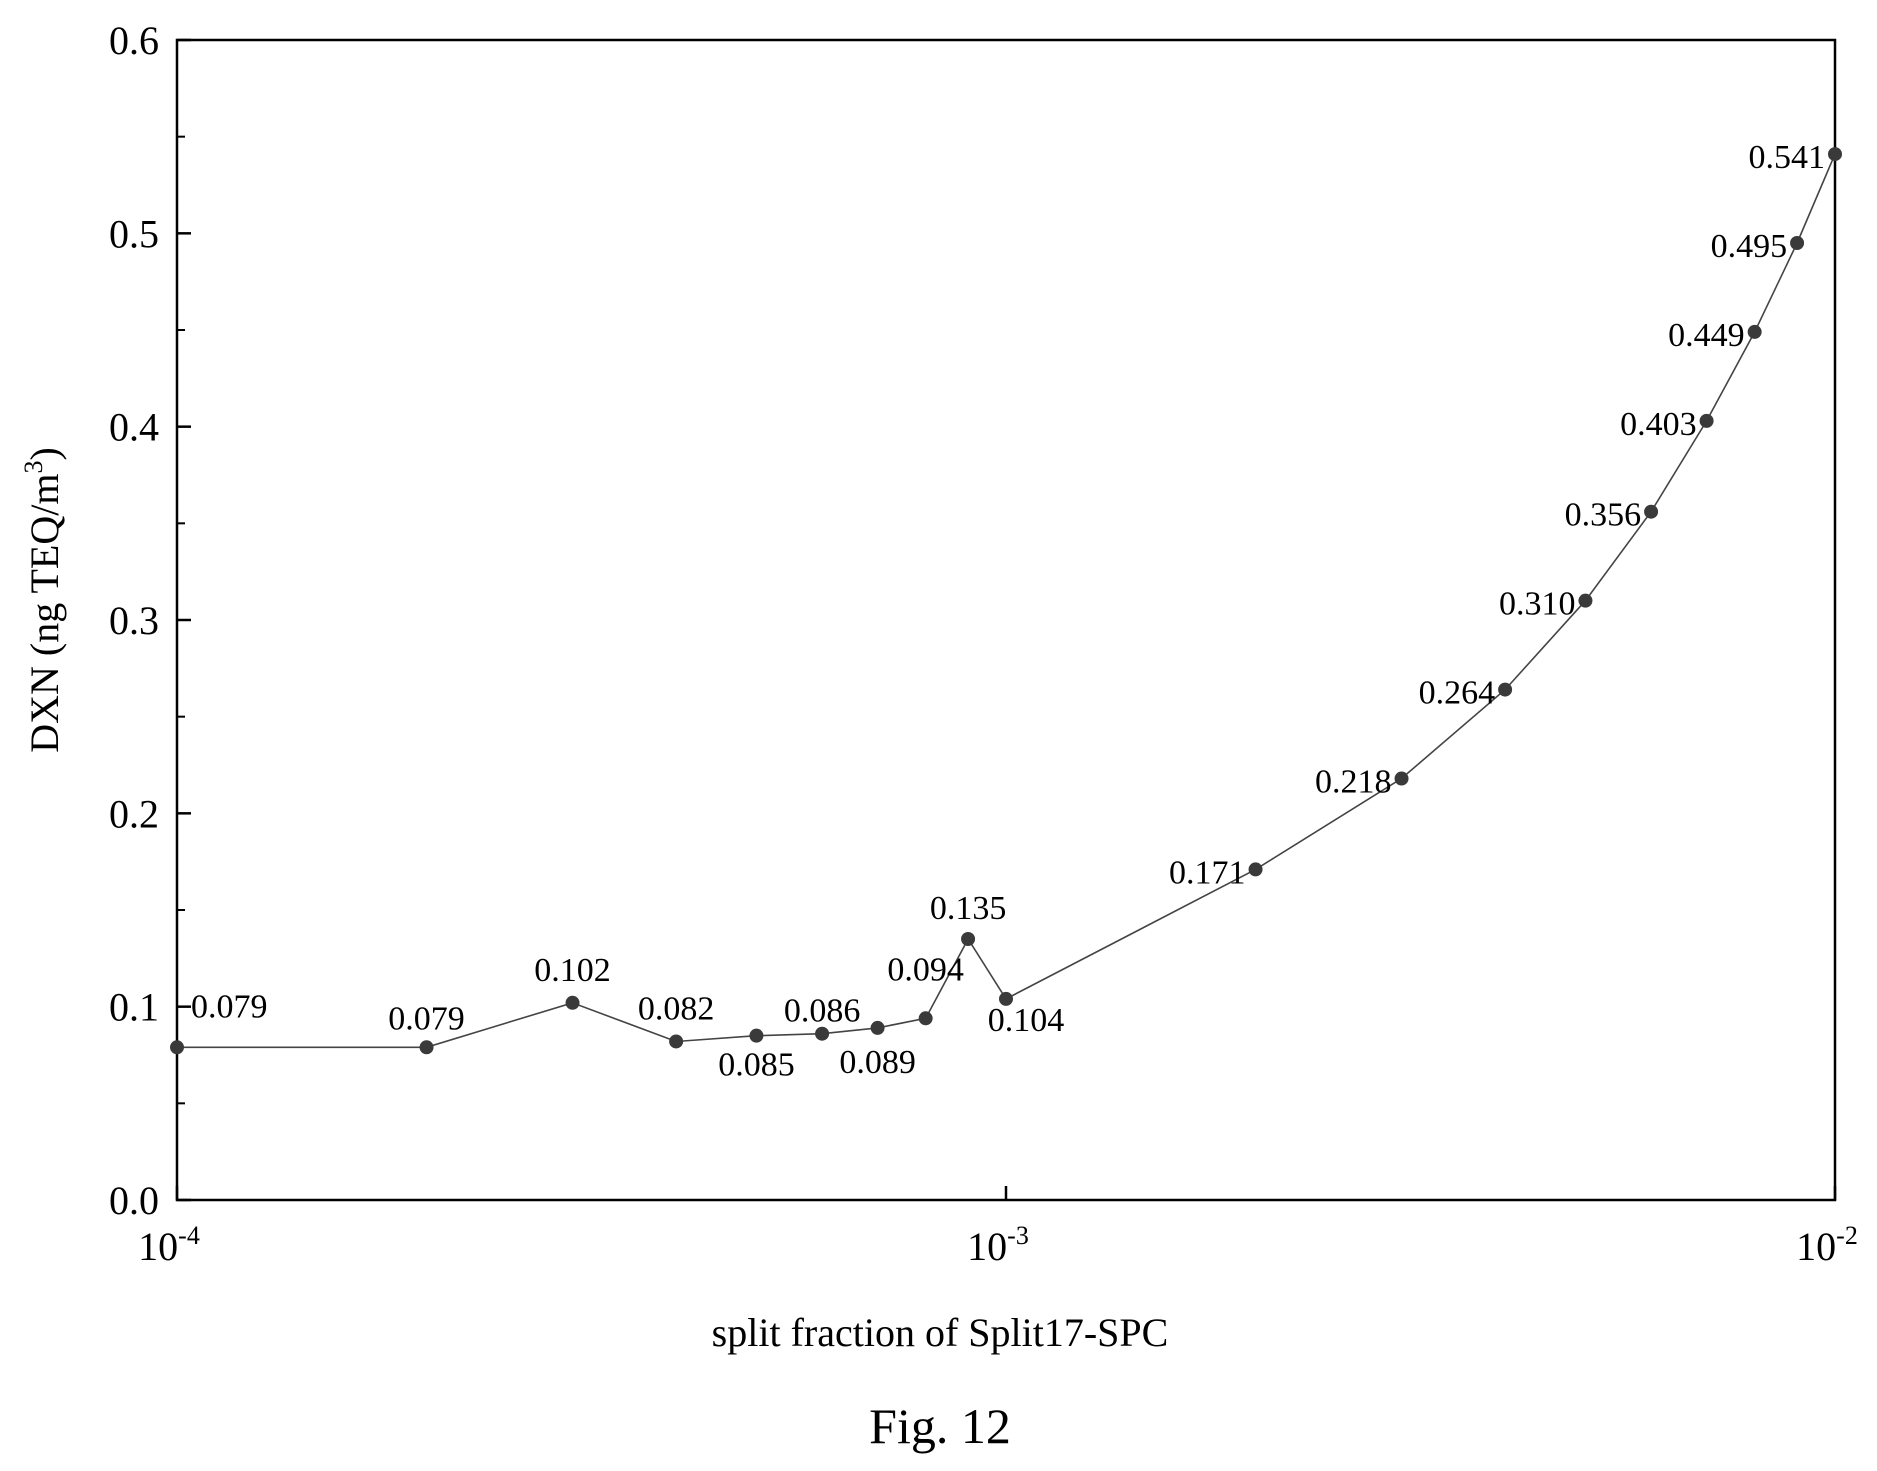 The width and height of the screenshot is (1877, 1471). Describe the element at coordinates (1706, 335) in the screenshot. I see `data-label: 0.449` at that location.